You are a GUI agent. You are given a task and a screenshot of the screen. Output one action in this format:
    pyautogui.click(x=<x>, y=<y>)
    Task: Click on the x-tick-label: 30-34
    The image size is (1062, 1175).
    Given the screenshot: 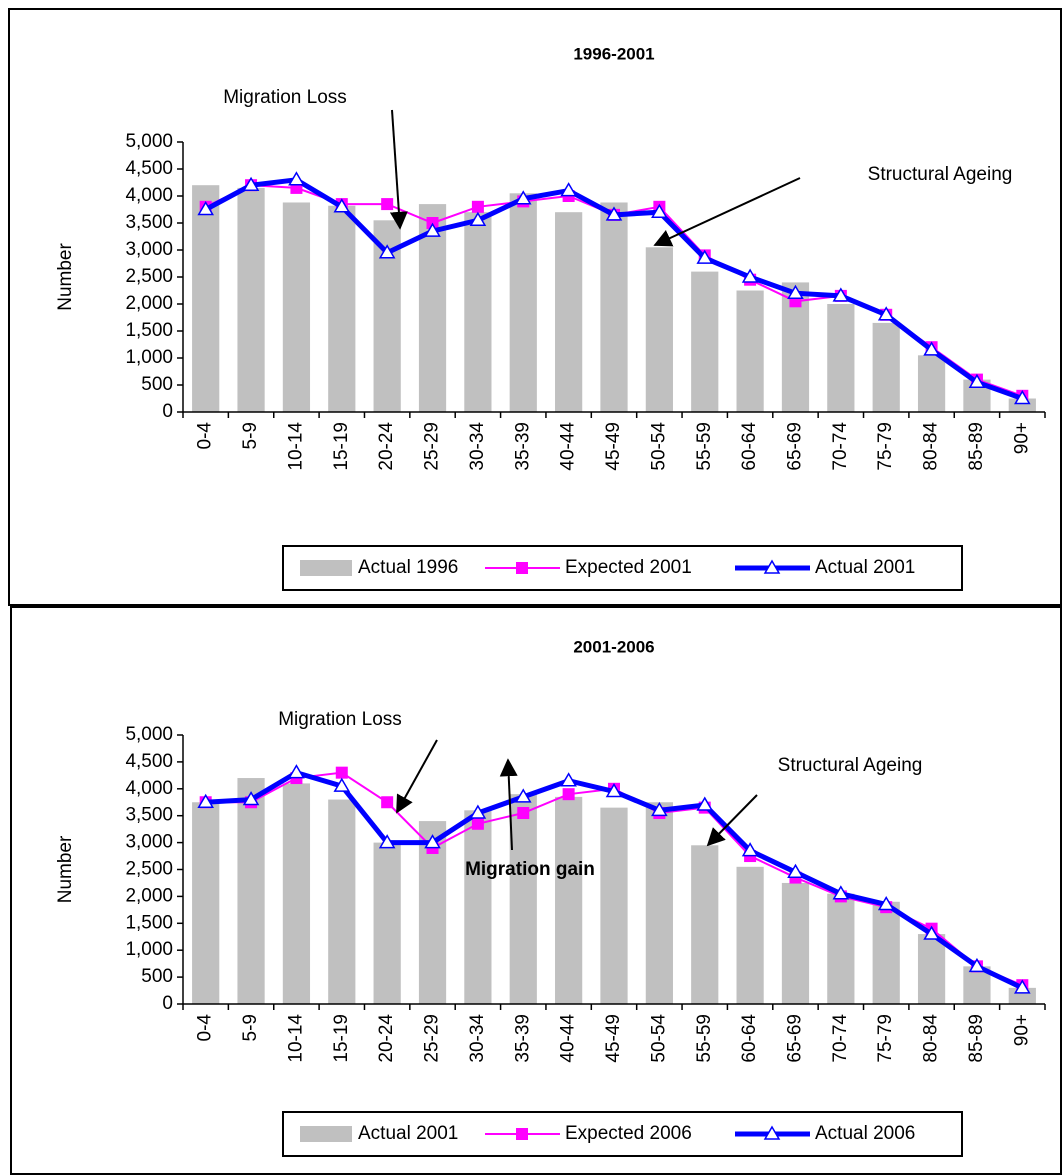 What is the action you would take?
    pyautogui.click(x=477, y=446)
    